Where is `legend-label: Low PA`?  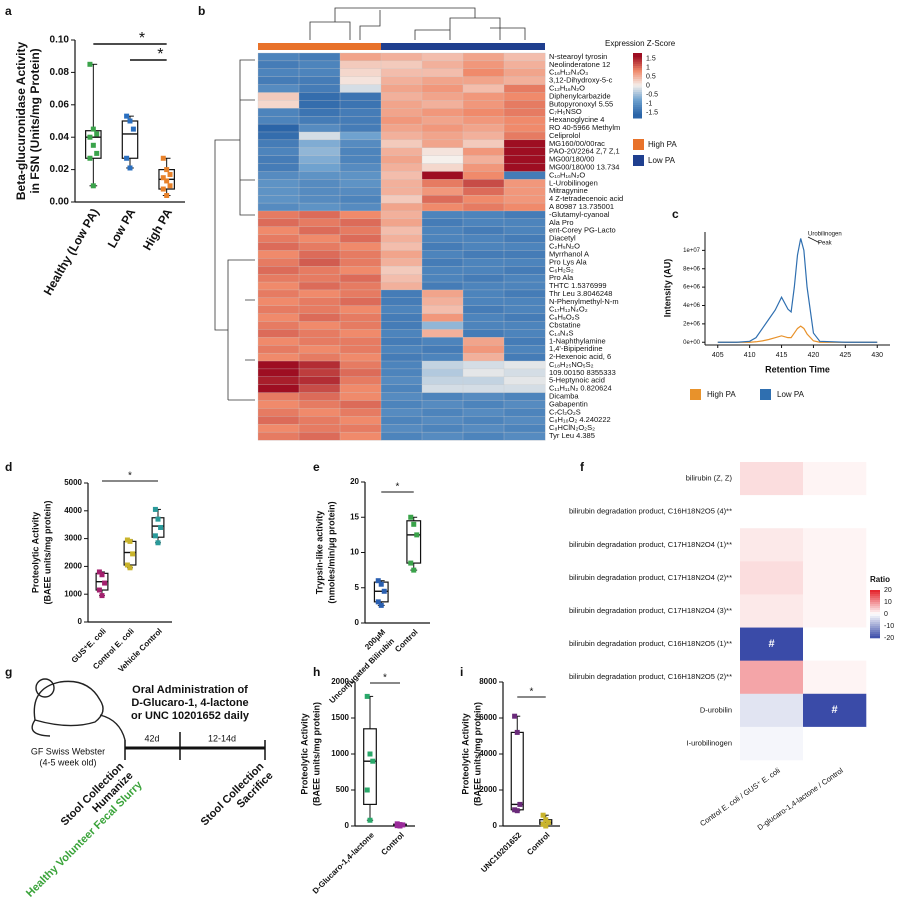 legend-label: Low PA is located at coordinates (662, 160).